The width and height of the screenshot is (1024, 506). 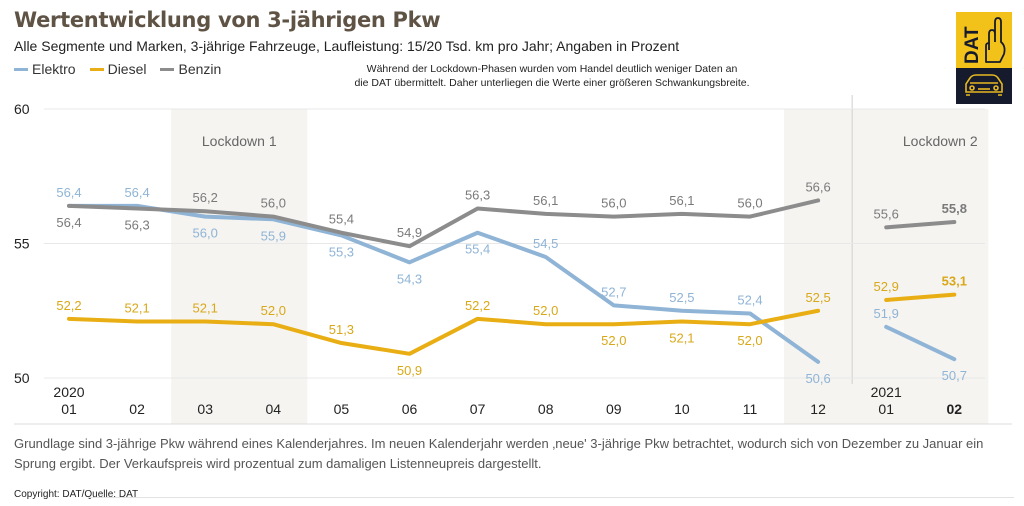 I want to click on legend-swatch-benzin, so click(x=167, y=69).